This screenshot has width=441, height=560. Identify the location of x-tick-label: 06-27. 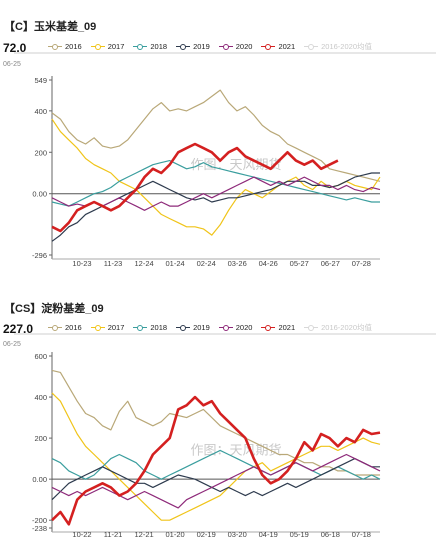
(330, 263).